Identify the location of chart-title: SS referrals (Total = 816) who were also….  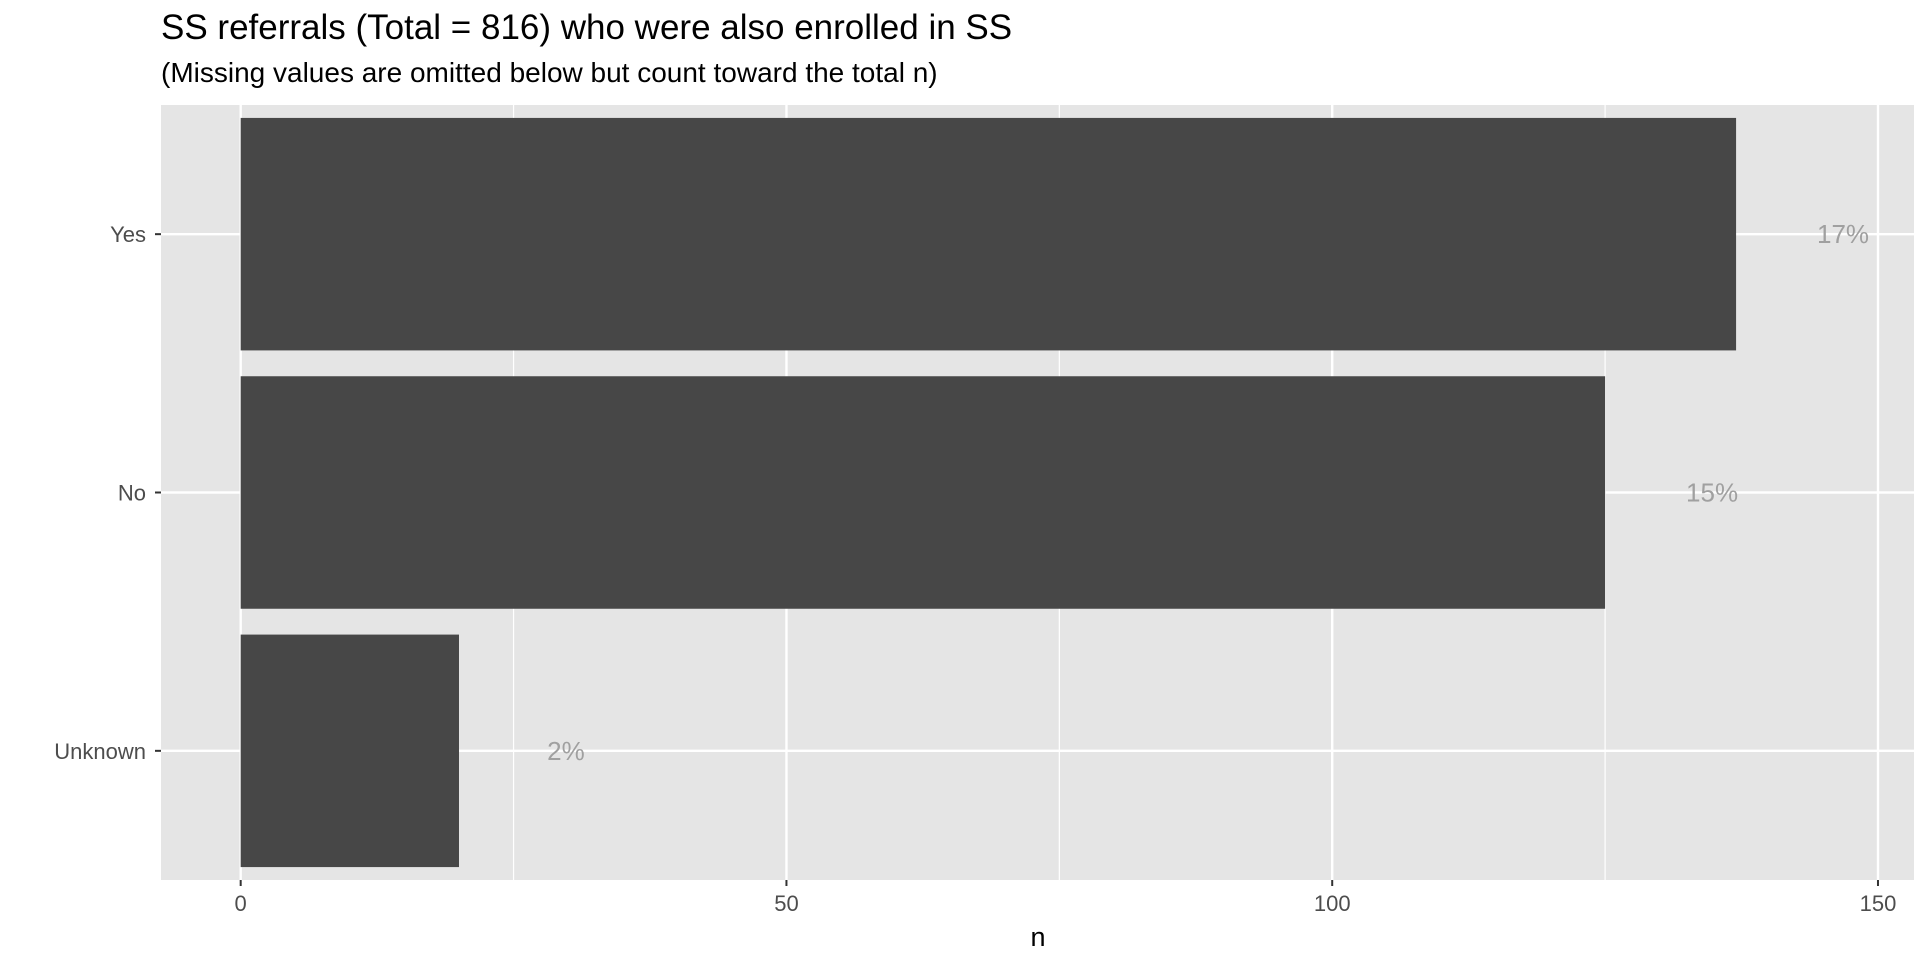
(586, 27).